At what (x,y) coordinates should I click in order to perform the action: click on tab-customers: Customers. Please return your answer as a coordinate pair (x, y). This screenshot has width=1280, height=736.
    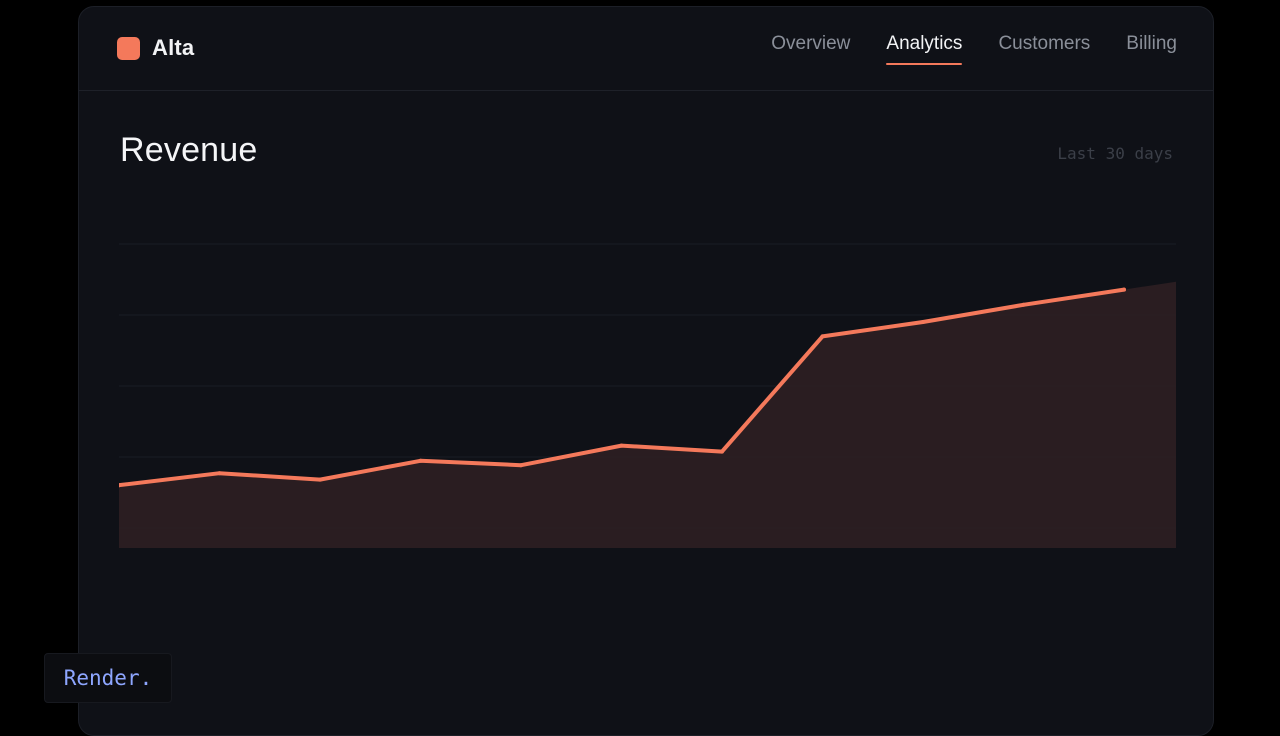
    Looking at the image, I should click on (1044, 49).